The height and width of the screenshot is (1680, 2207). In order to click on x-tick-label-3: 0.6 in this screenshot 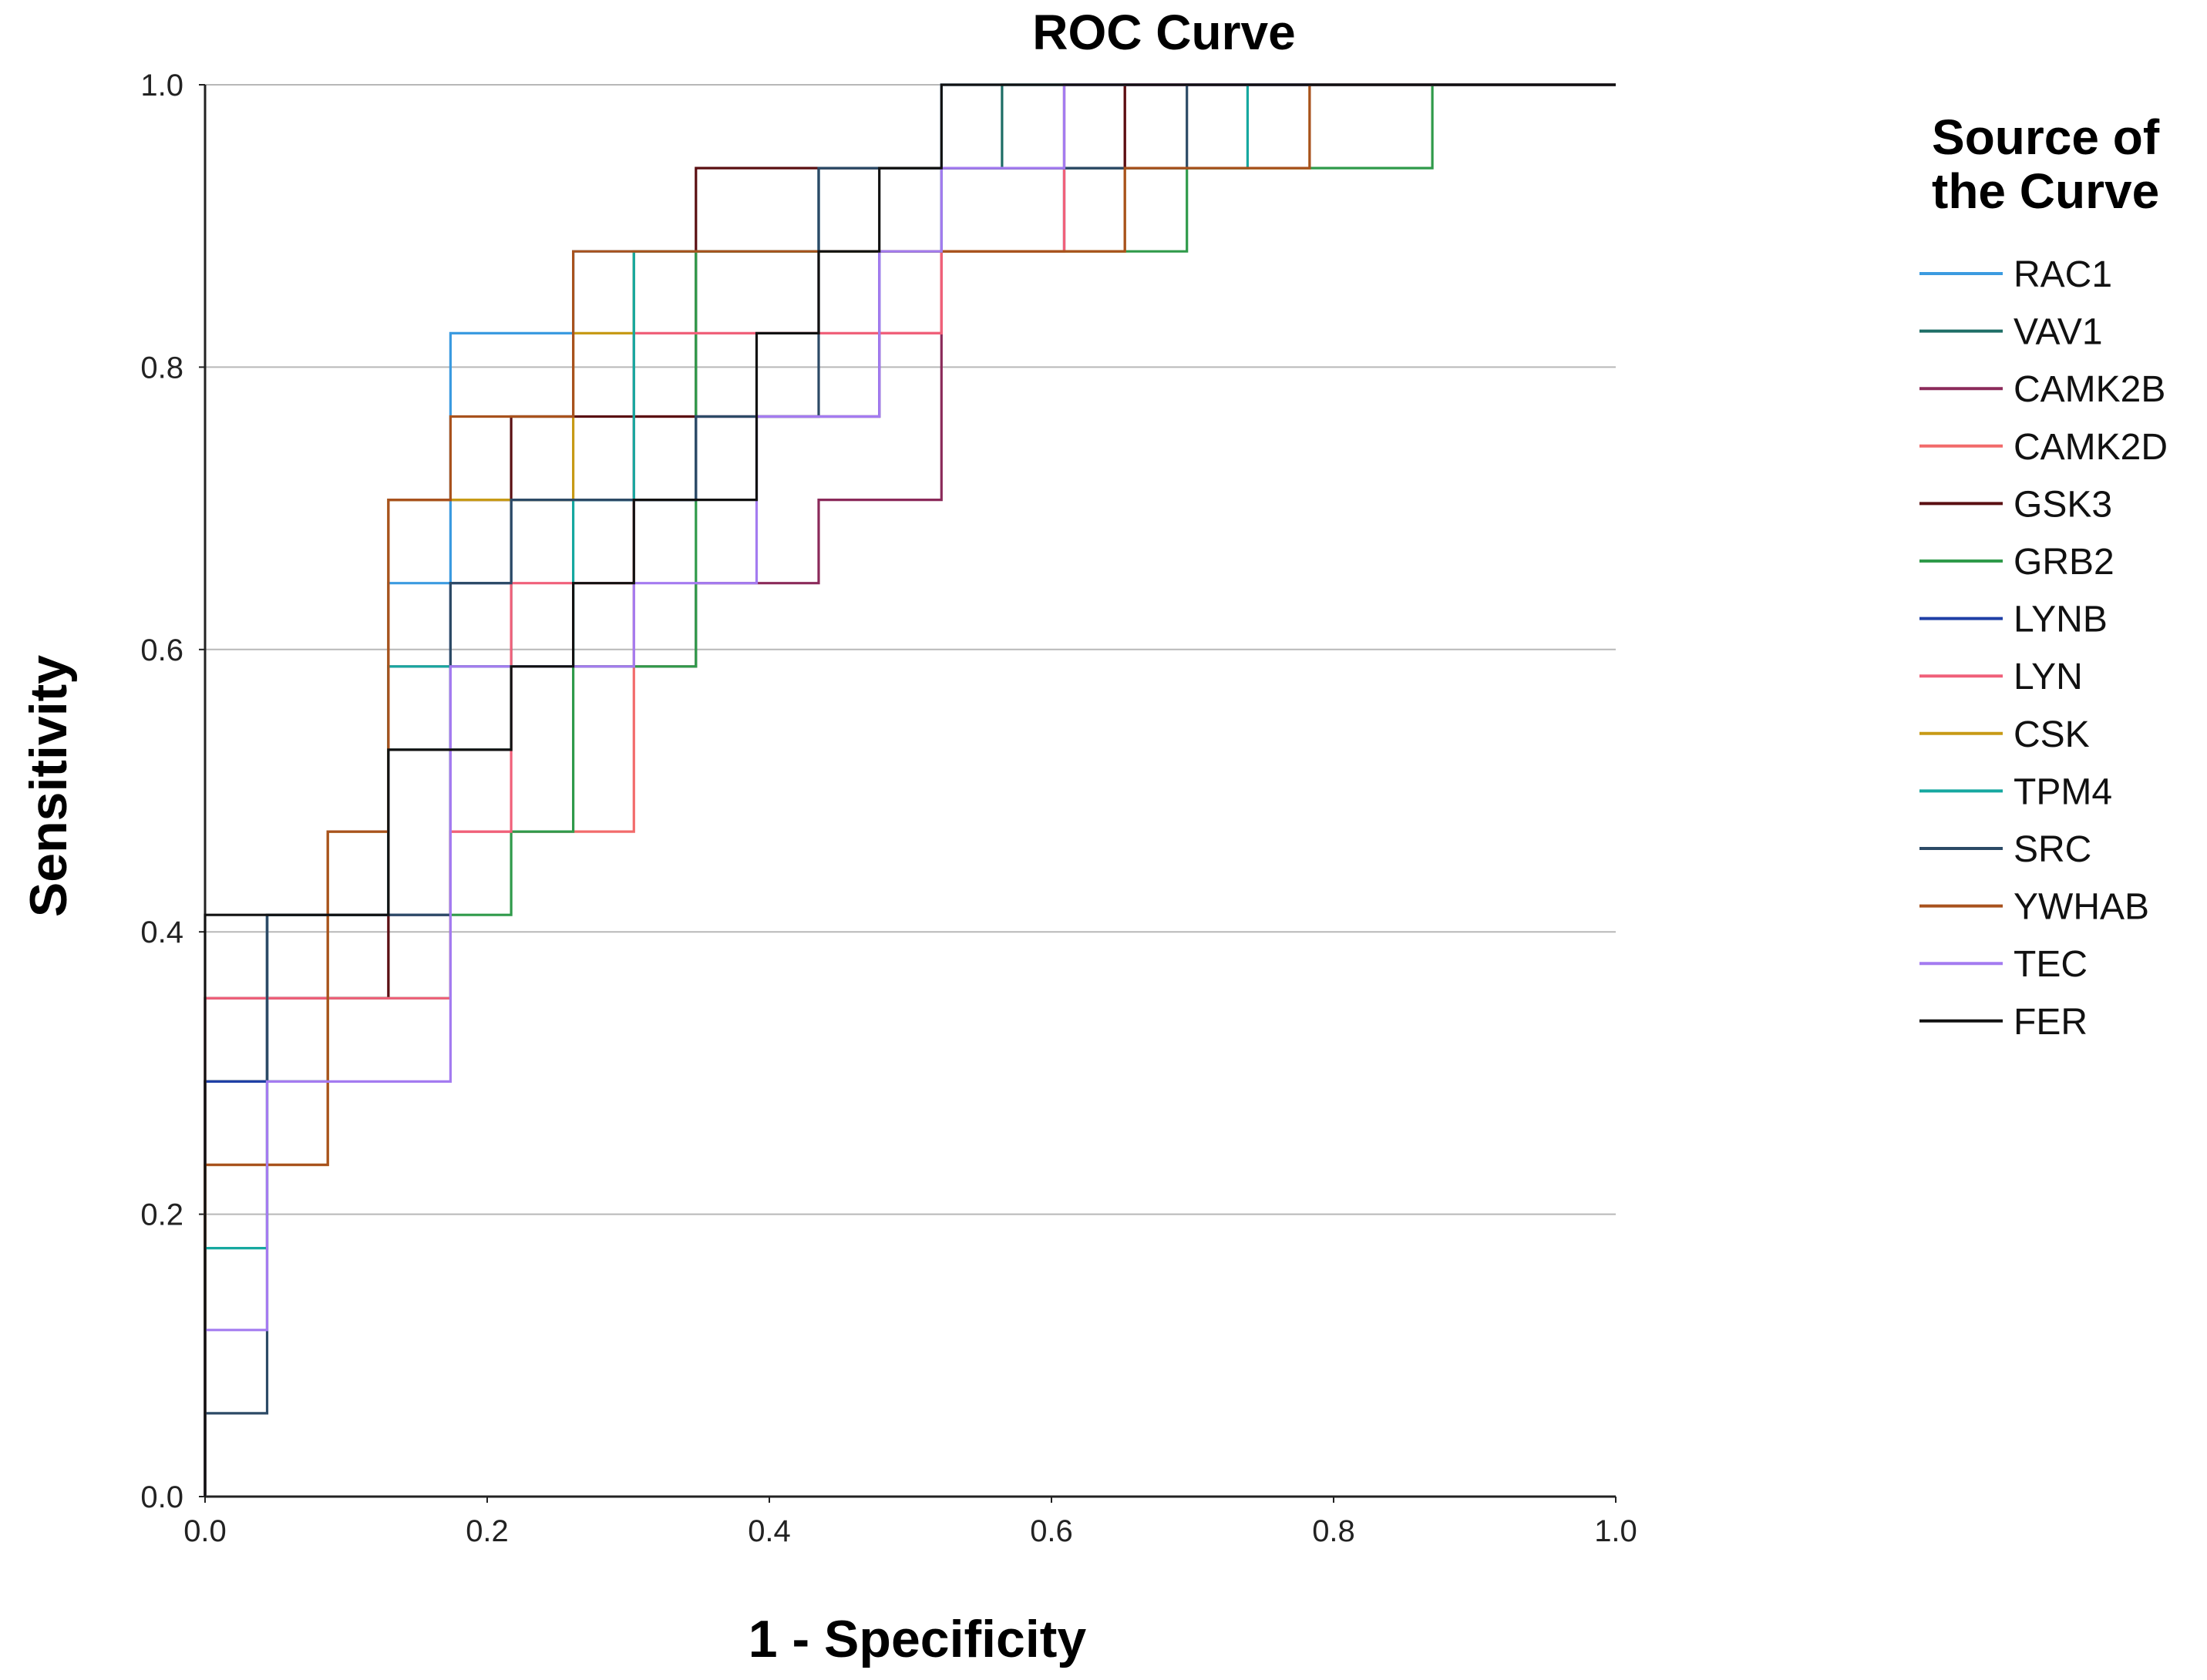, I will do `click(1052, 1531)`.